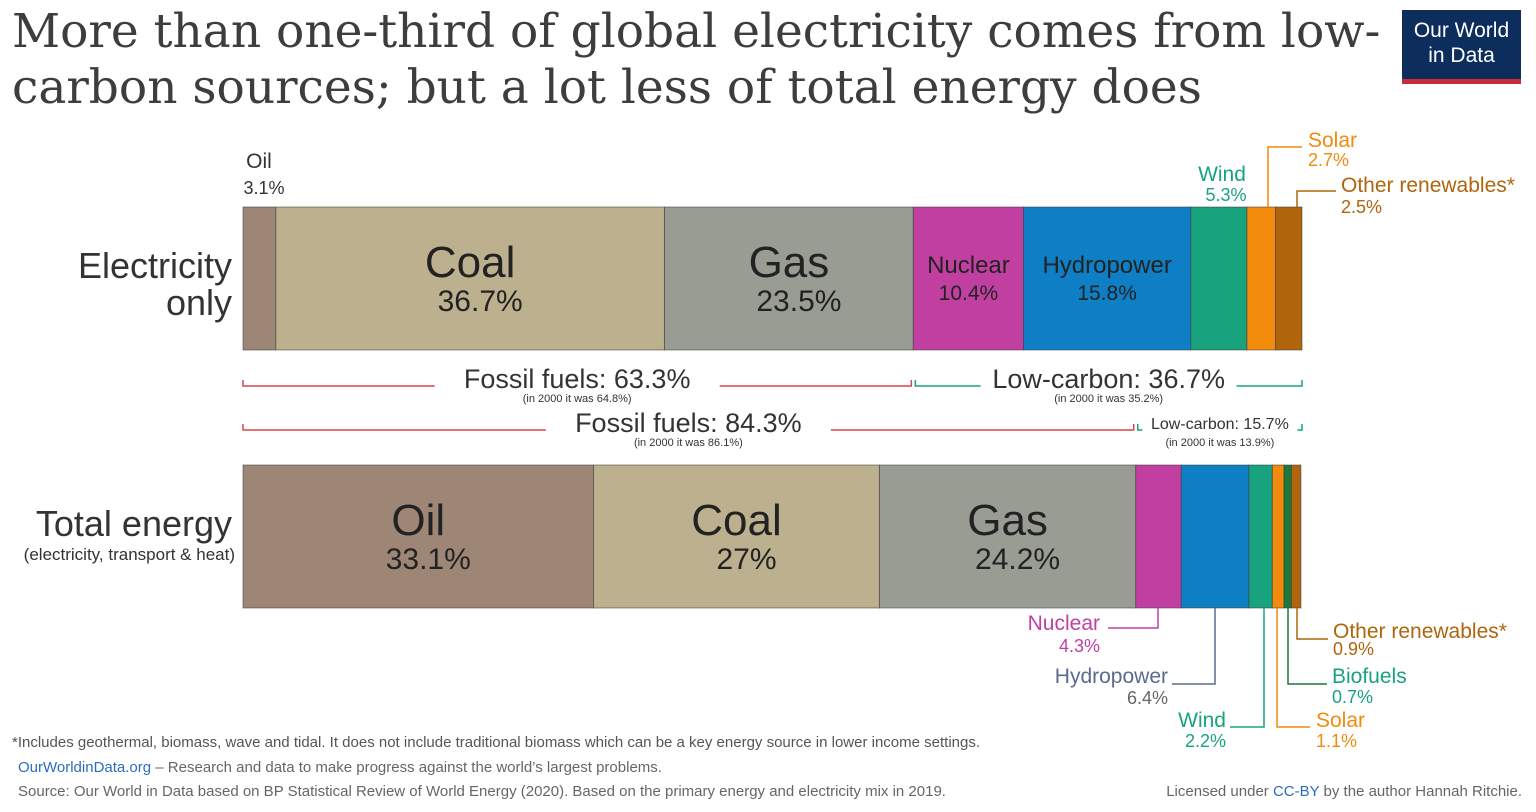 Image resolution: width=1536 pixels, height=812 pixels. I want to click on owid-logo: Our World in Data, so click(1461, 47).